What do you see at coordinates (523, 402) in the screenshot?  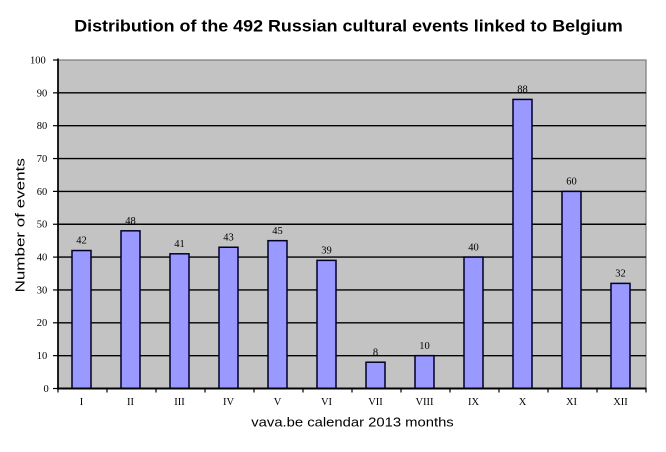 I see `svg-text: X` at bounding box center [523, 402].